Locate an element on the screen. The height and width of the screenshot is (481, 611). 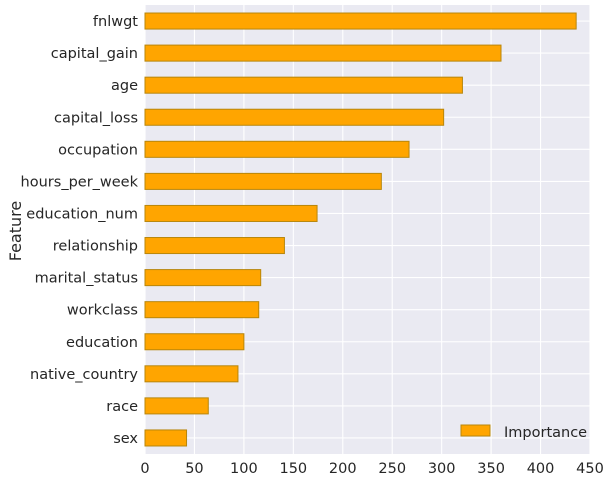
y-tick-label: education_num is located at coordinates (82, 214).